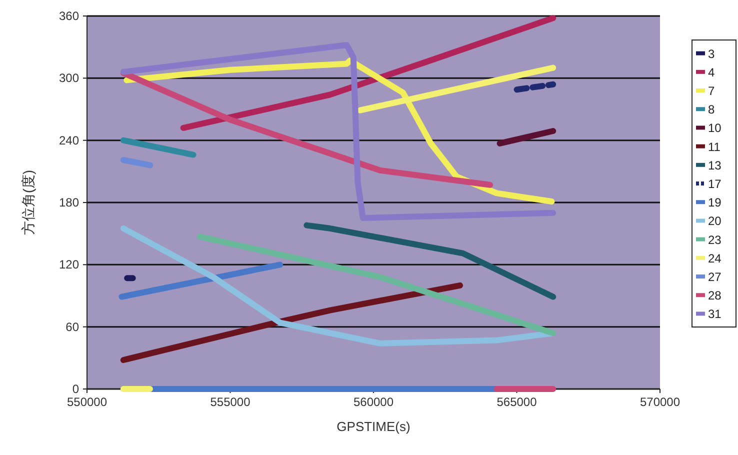 Image resolution: width=738 pixels, height=455 pixels. Describe the element at coordinates (711, 72) in the screenshot. I see `legend-label: 4` at that location.